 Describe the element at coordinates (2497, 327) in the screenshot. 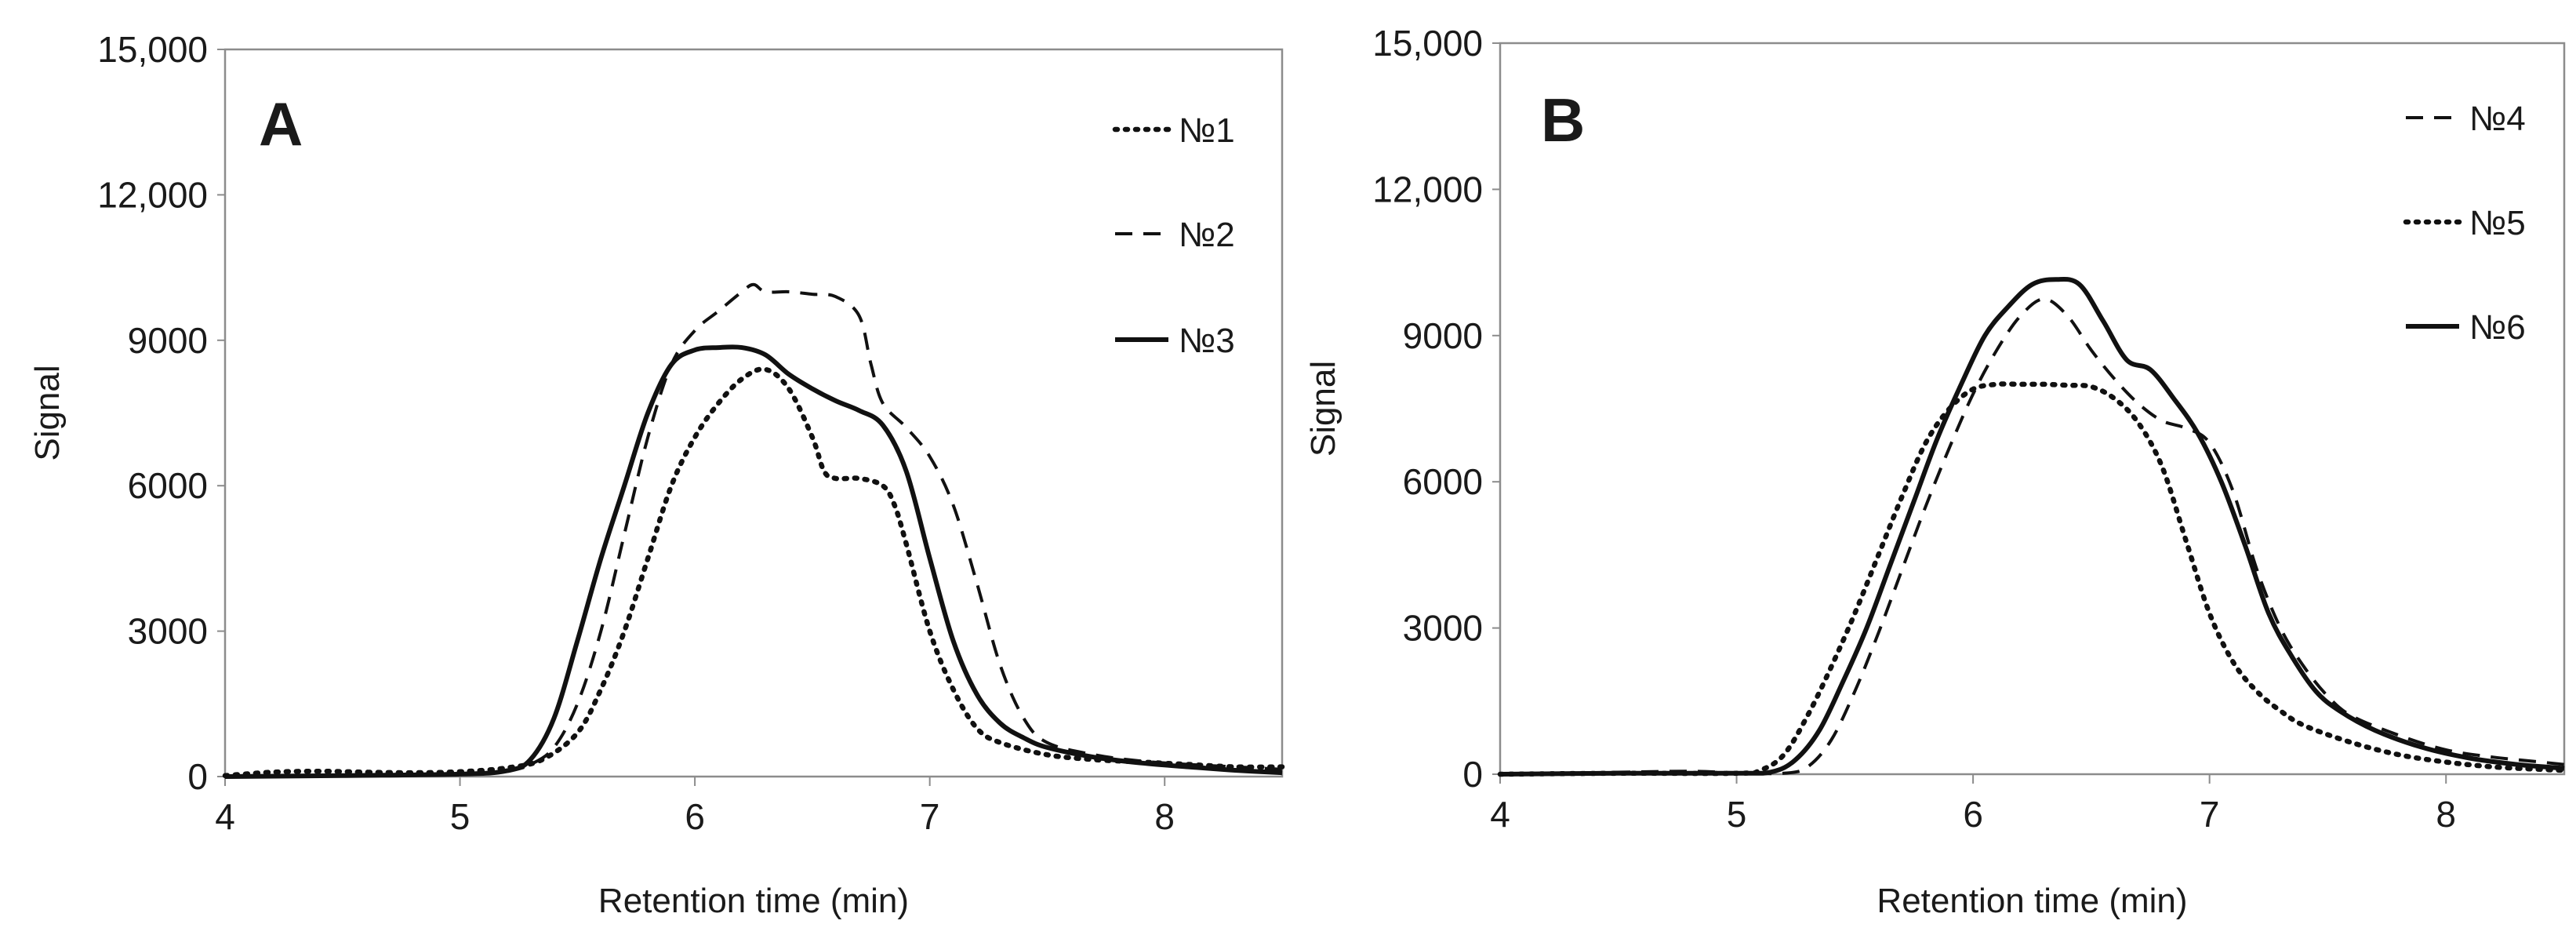

I see `legend-label: №6` at that location.